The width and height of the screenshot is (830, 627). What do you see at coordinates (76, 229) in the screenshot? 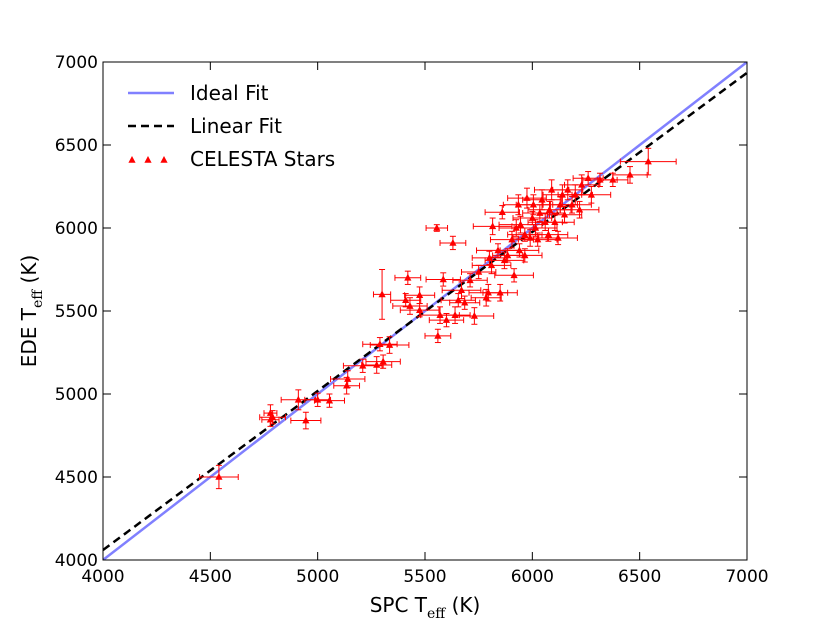
I see `y-tick-label: 6000` at bounding box center [76, 229].